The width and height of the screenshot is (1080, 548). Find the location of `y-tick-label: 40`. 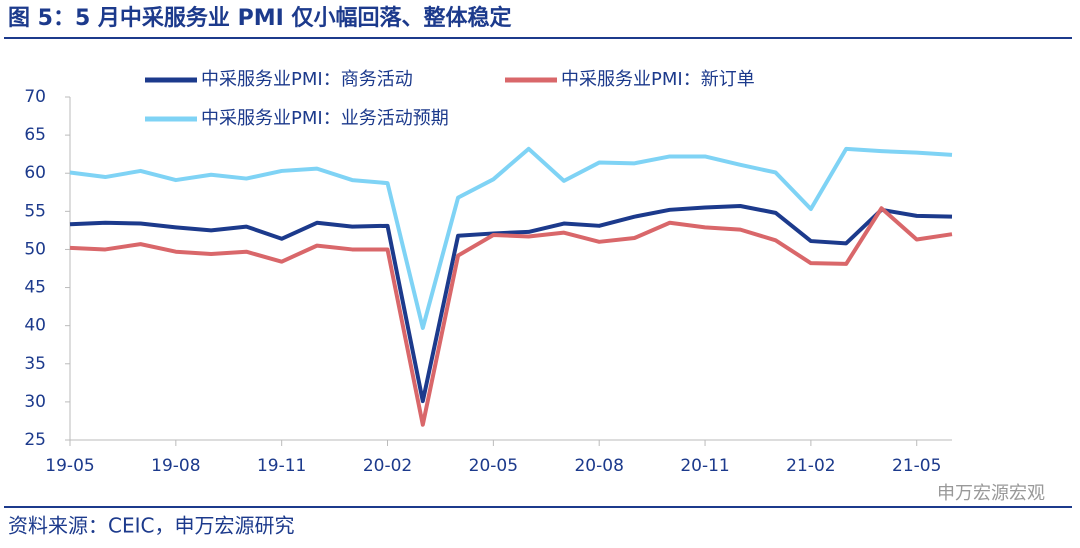

y-tick-label: 40 is located at coordinates (35, 326).